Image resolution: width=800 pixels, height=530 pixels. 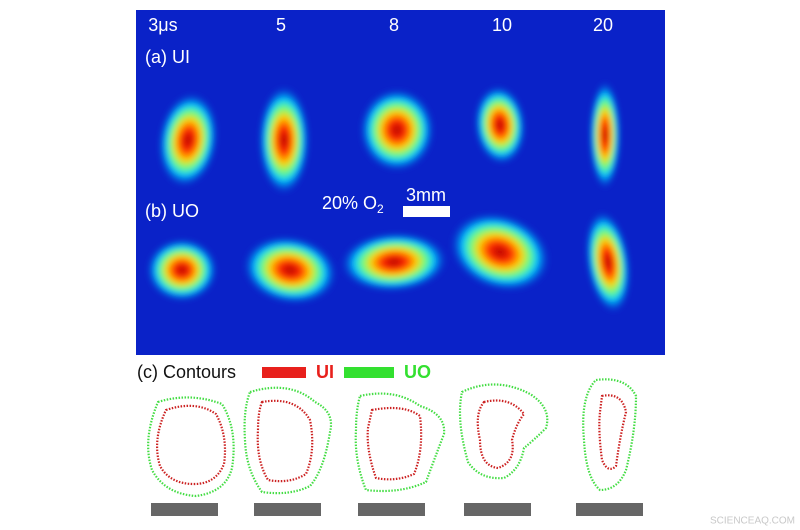 What do you see at coordinates (281, 25) in the screenshot?
I see `time-label: 5` at bounding box center [281, 25].